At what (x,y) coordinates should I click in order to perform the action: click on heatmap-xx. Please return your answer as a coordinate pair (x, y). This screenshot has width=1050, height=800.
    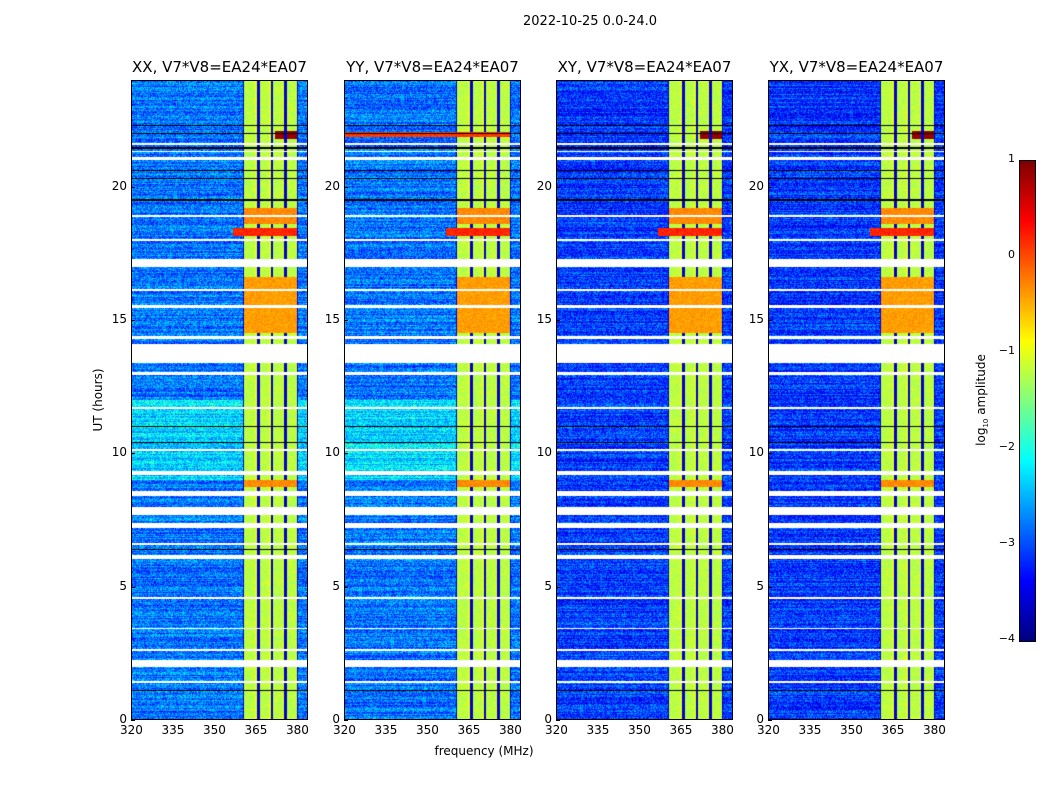
    Looking at the image, I should click on (219, 400).